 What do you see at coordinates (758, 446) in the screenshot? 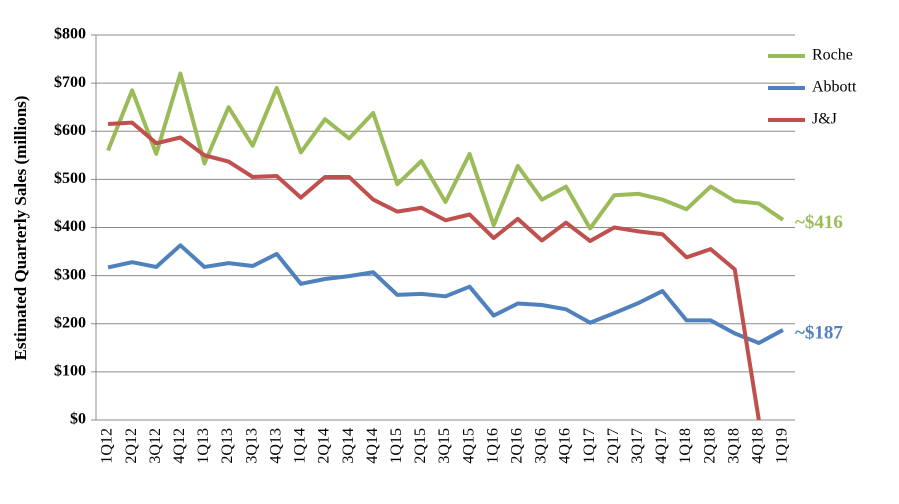
I see `x-tick-label: 4Q18` at bounding box center [758, 446].